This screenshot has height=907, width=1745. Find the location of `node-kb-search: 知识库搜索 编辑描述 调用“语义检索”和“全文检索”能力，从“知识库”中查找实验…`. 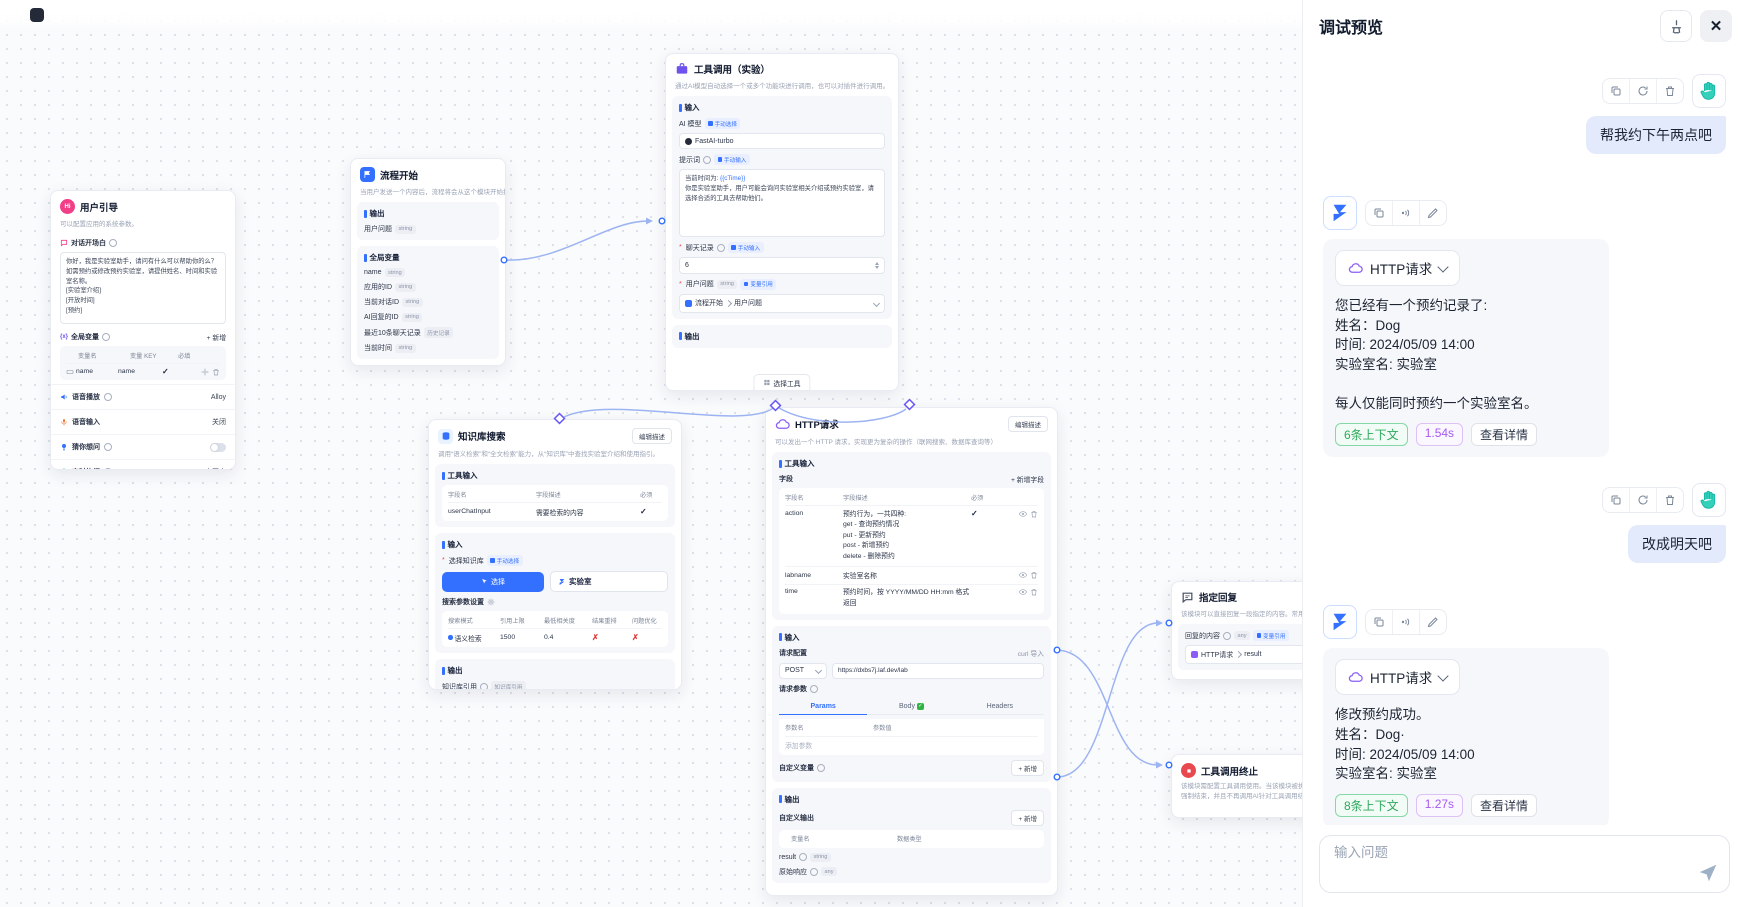

node-kb-search: 知识库搜索 编辑描述 调用“语义检索”和“全文检索”能力，从“知识库”中查找实验… is located at coordinates (555, 554).